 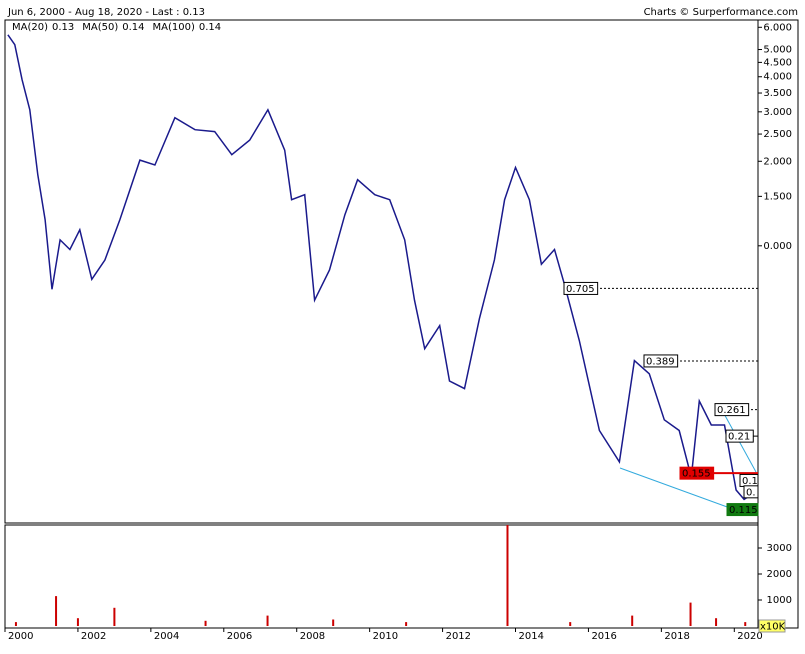 I want to click on x-tick-label: 2002, so click(x=93, y=636).